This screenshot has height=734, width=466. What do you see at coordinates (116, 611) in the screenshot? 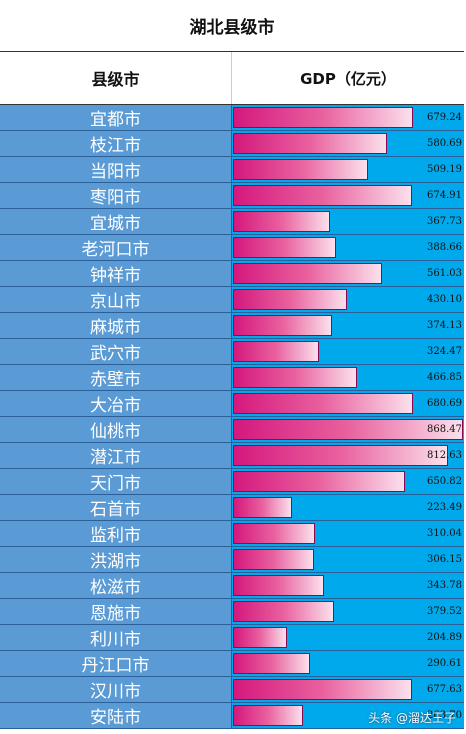
I see `city-name-cell: 恩施市` at bounding box center [116, 611].